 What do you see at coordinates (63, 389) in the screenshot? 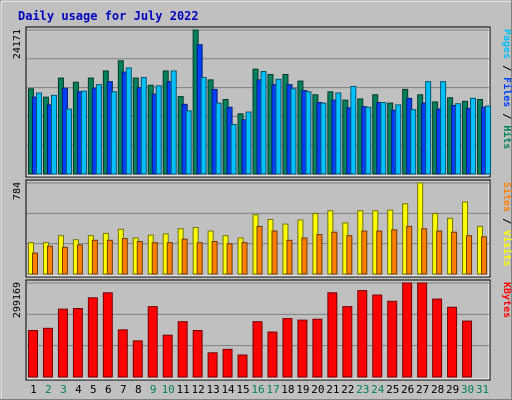
I see `x-tick-label-day-3: 3` at bounding box center [63, 389].